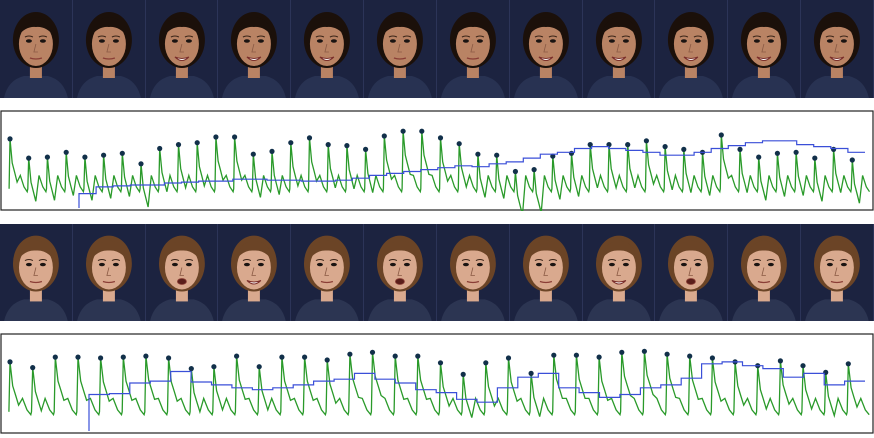 Image resolution: width=874 pixels, height=438 pixels. What do you see at coordinates (476, 396) in the screenshot?
I see `subject-2-step-line` at bounding box center [476, 396].